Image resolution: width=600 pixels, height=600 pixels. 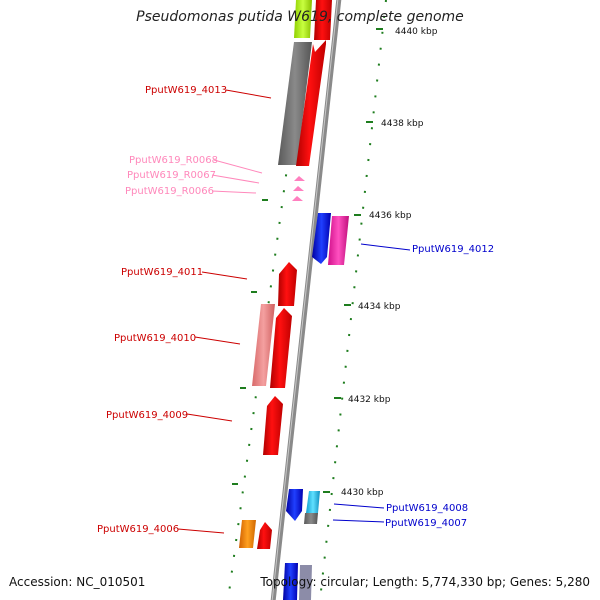 What do you see at coordinates (305, 582) in the screenshot?
I see `gene-gray-bottom` at bounding box center [305, 582].